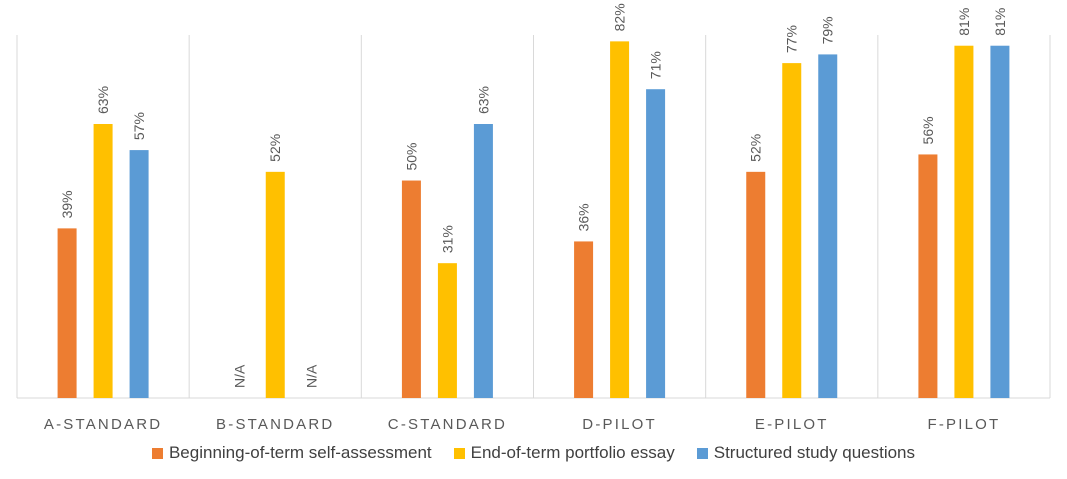 This screenshot has width=1067, height=479. I want to click on legend-item-self-assessment: Beginning-of-term self-assessment, so click(291, 453).